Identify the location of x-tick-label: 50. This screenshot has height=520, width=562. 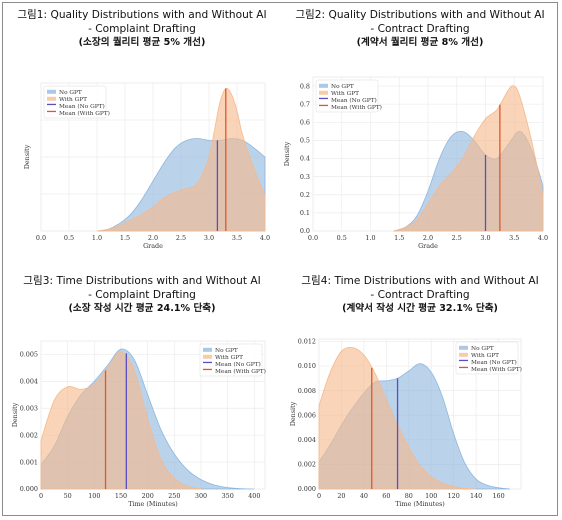
(68, 496).